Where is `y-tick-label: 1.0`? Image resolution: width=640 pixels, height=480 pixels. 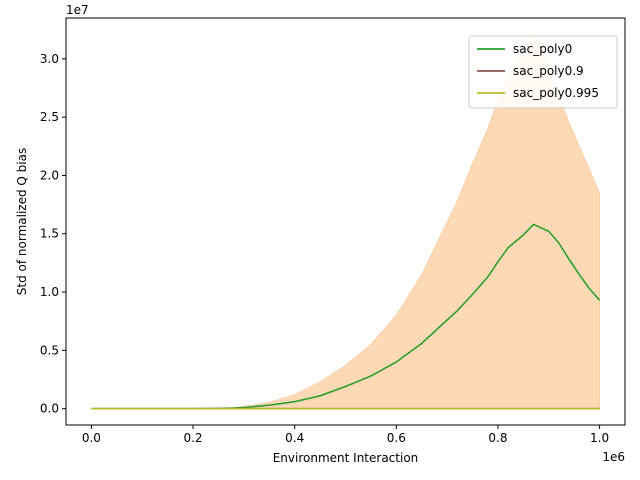
y-tick-label: 1.0 is located at coordinates (49, 292).